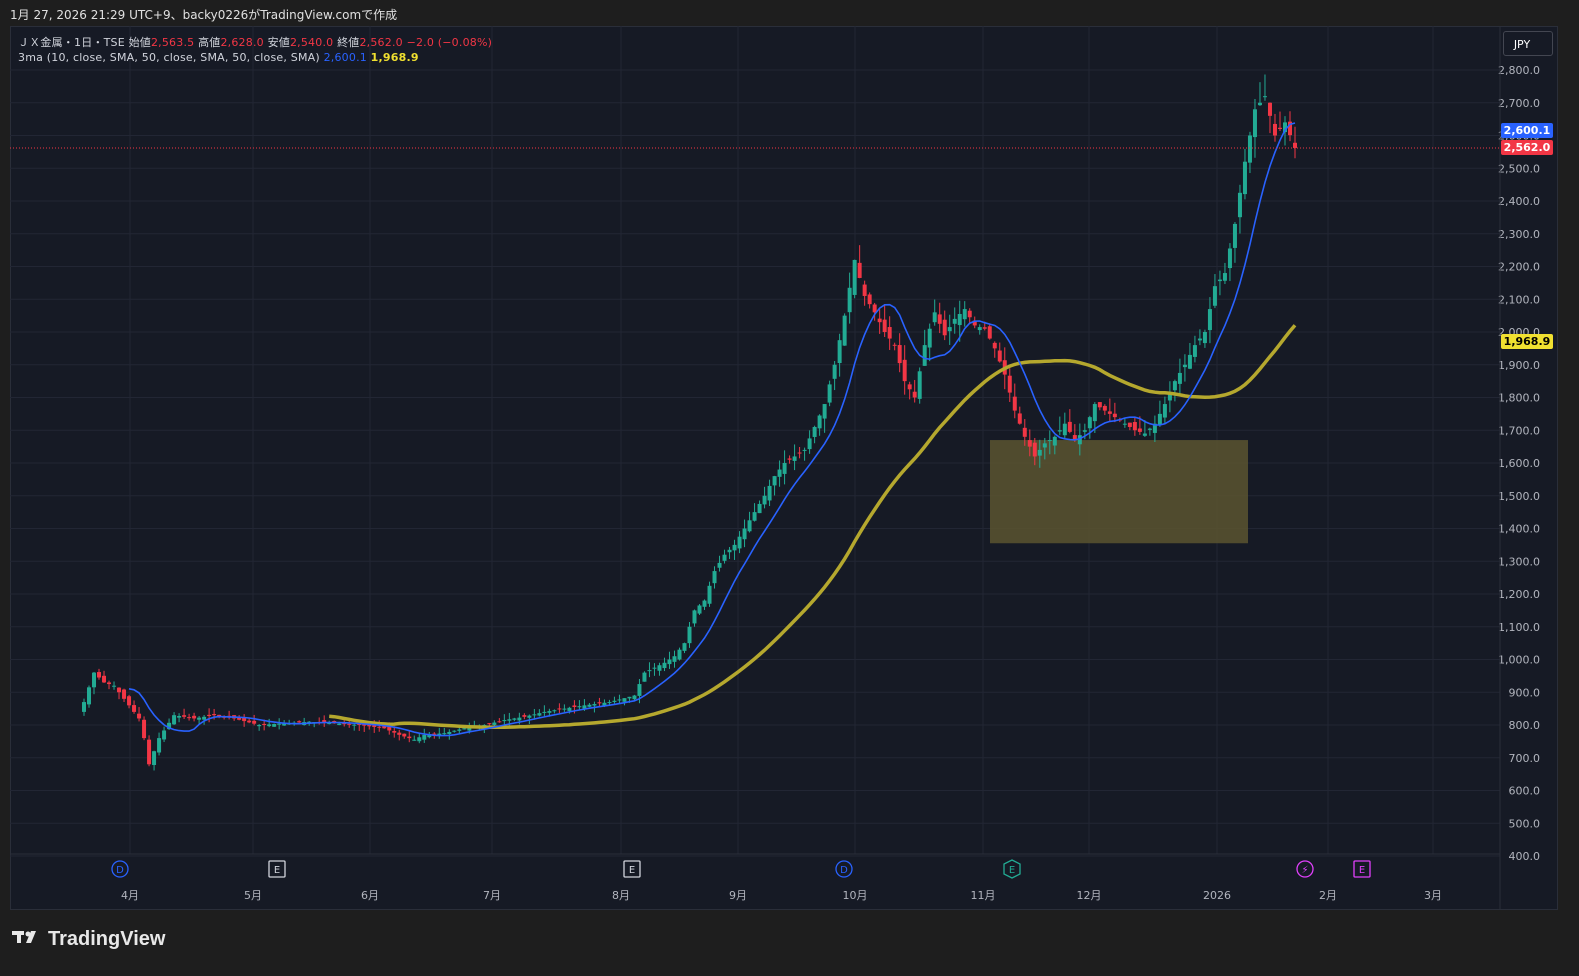 This screenshot has height=976, width=1579. What do you see at coordinates (1527, 147) in the screenshot?
I see `last-price-tag: 2,562.0` at bounding box center [1527, 147].